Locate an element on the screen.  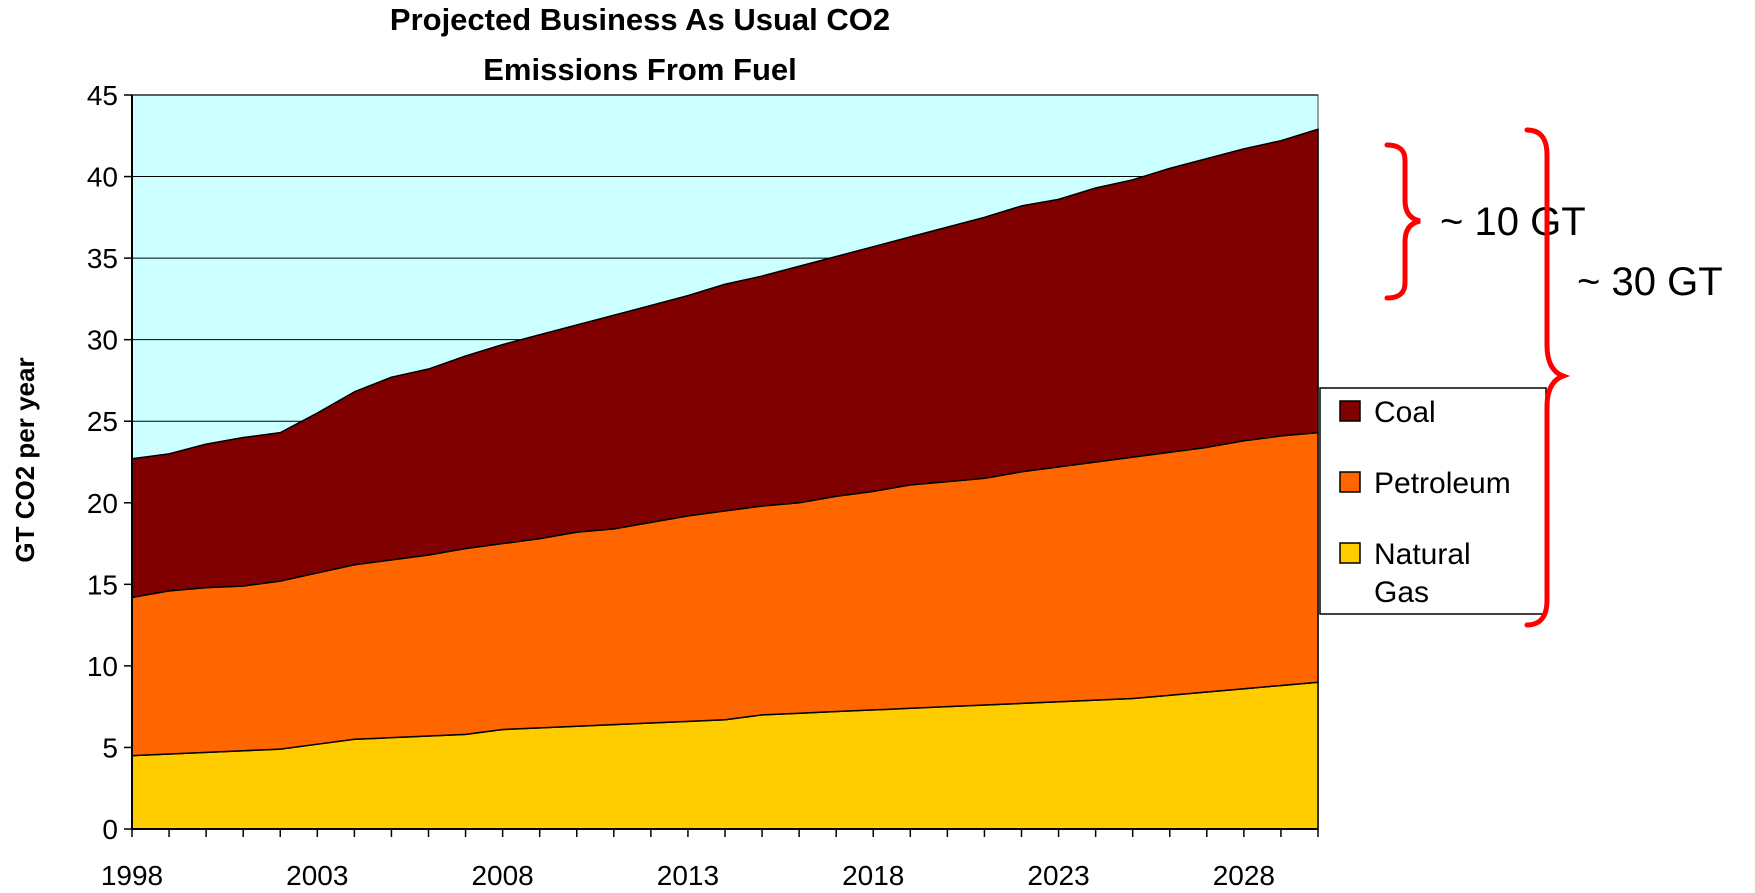
chart-title-line-2: Emissions From Fuel is located at coordinates (640, 69).